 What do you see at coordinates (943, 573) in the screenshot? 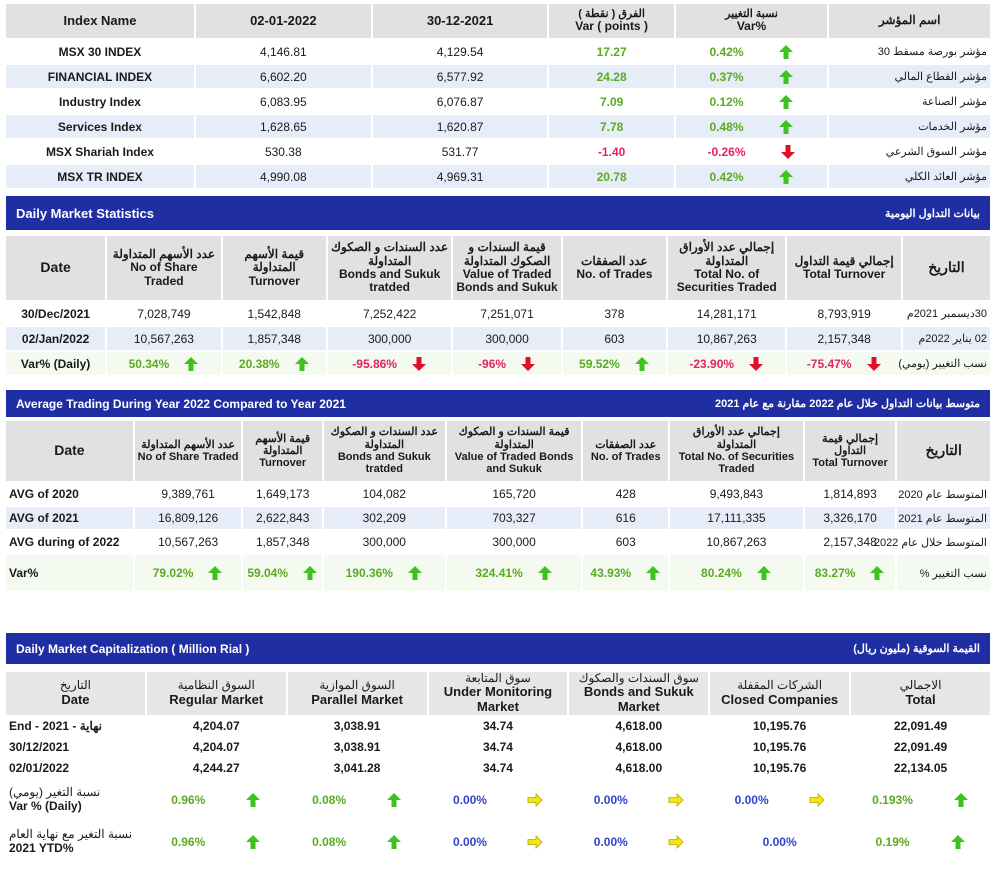
I see `stats-var-label-ar: نسب التغيير %` at bounding box center [943, 573].